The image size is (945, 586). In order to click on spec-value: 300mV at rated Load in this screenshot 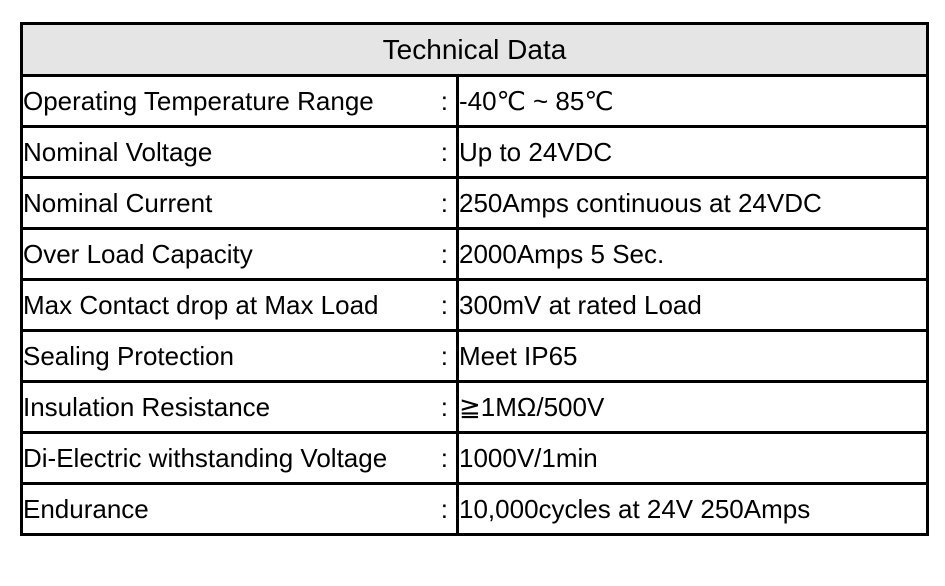, I will do `click(692, 305)`.